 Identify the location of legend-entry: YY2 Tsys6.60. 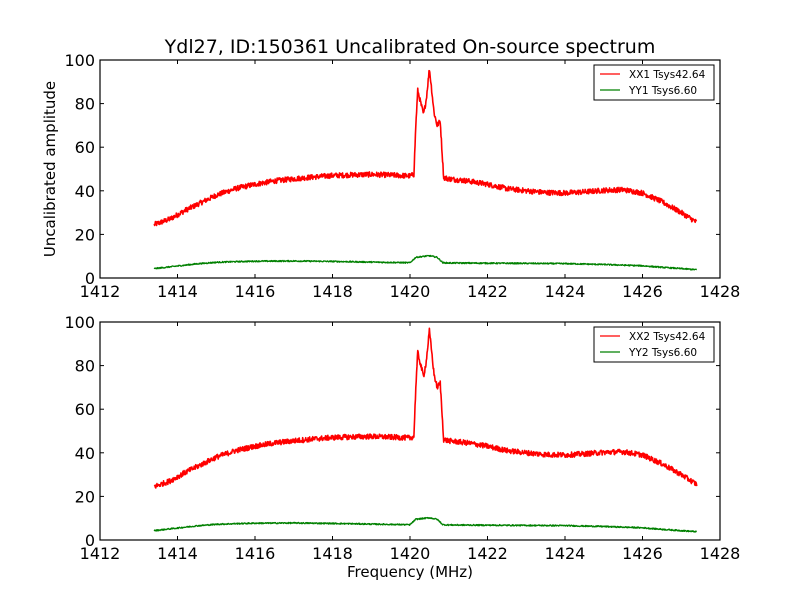
(662, 353).